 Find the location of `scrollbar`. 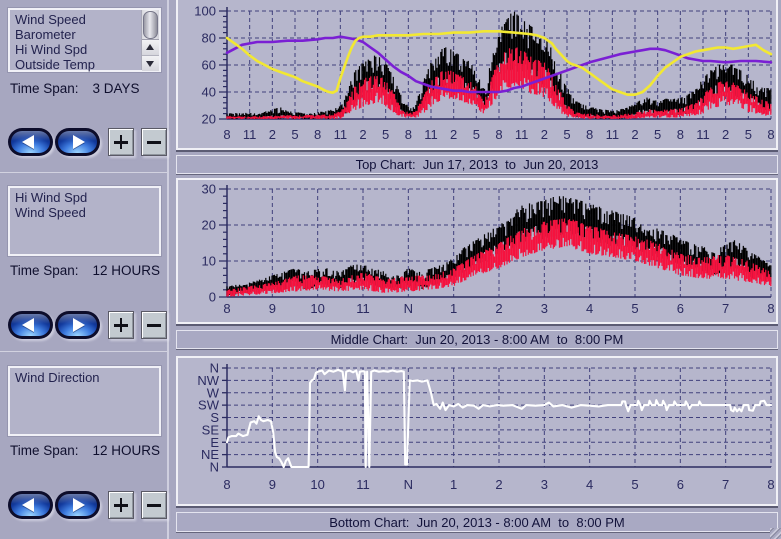

scrollbar is located at coordinates (150, 40).